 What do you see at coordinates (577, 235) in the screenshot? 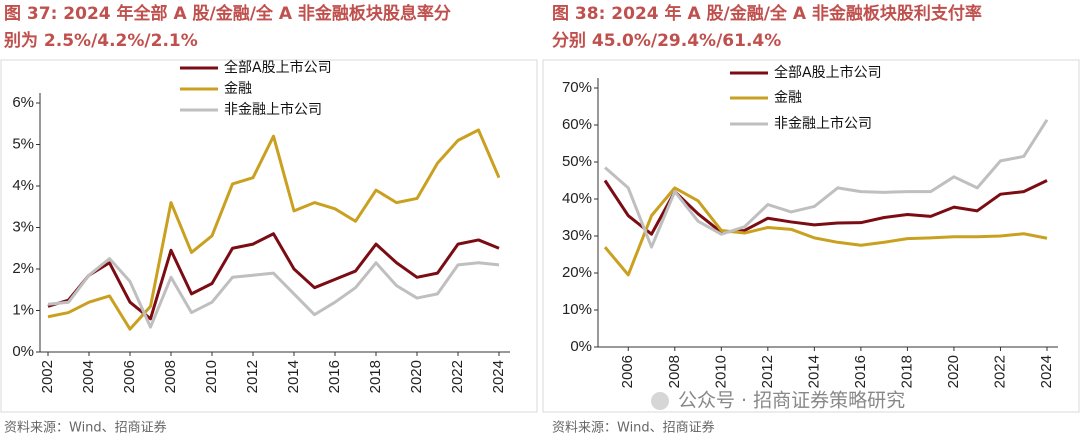
I see `y-tick-label: 30%` at bounding box center [577, 235].